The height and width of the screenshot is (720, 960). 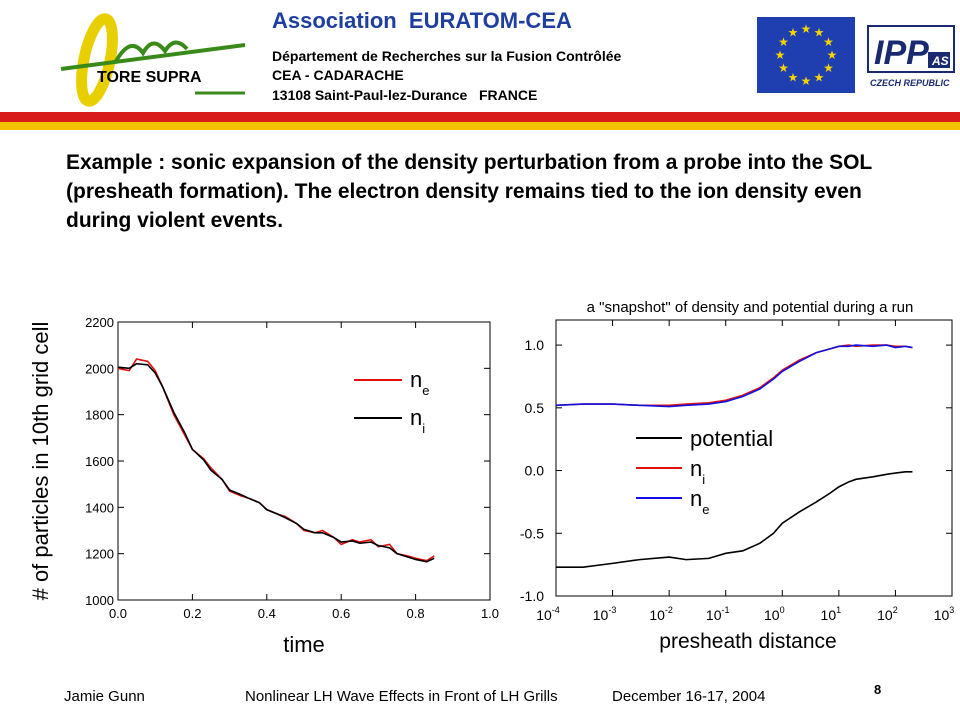 What do you see at coordinates (192, 613) in the screenshot?
I see `x-tick-label: 0.2` at bounding box center [192, 613].